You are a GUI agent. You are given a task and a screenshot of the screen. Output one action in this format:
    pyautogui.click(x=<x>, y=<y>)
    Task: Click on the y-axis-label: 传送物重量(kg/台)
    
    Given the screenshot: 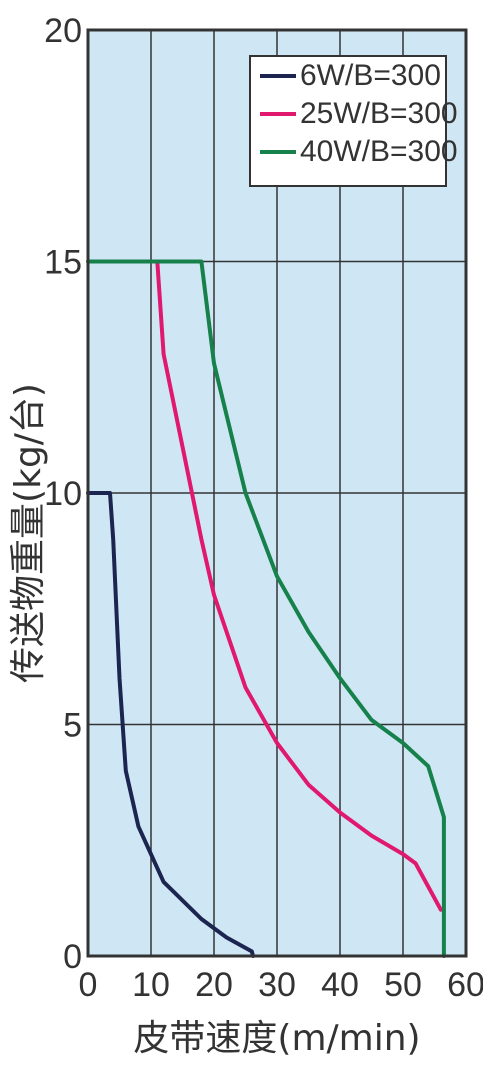 What is the action you would take?
    pyautogui.click(x=28, y=533)
    